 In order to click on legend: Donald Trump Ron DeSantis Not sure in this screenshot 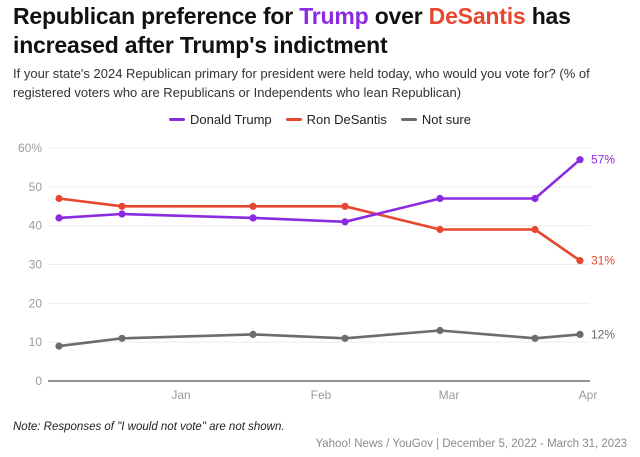, I will do `click(320, 119)`.